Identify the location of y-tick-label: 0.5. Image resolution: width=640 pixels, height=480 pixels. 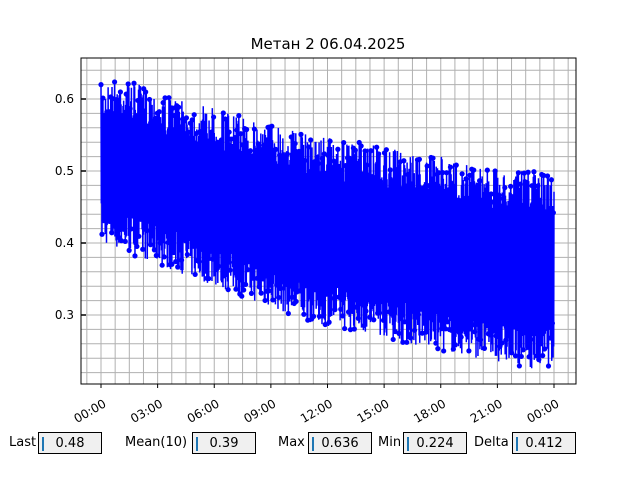
(64, 171).